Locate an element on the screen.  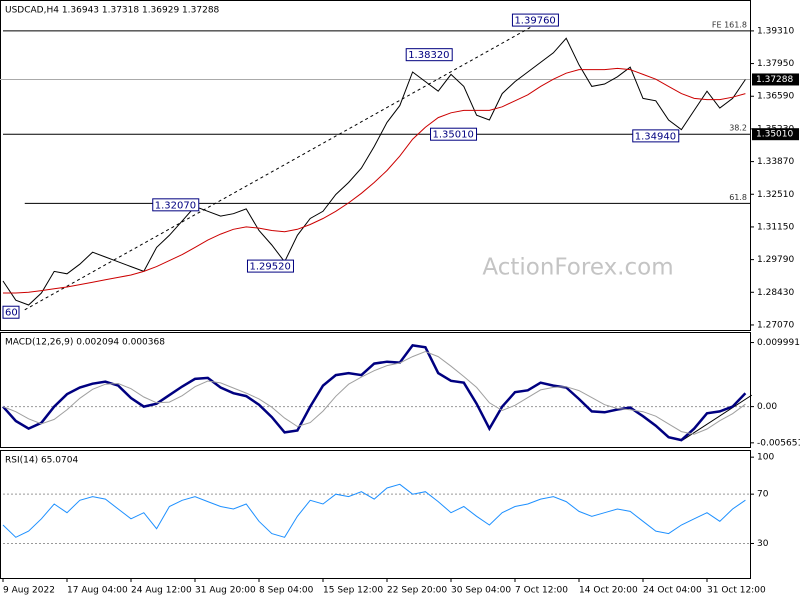
watermark: ActionForex.com is located at coordinates (577, 268).